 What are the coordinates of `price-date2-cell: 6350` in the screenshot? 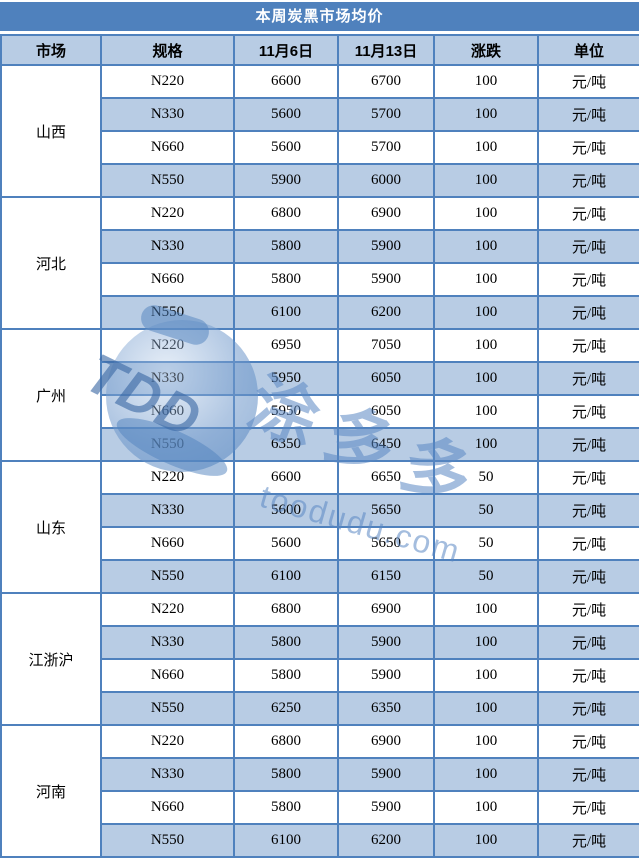 It's located at (386, 708).